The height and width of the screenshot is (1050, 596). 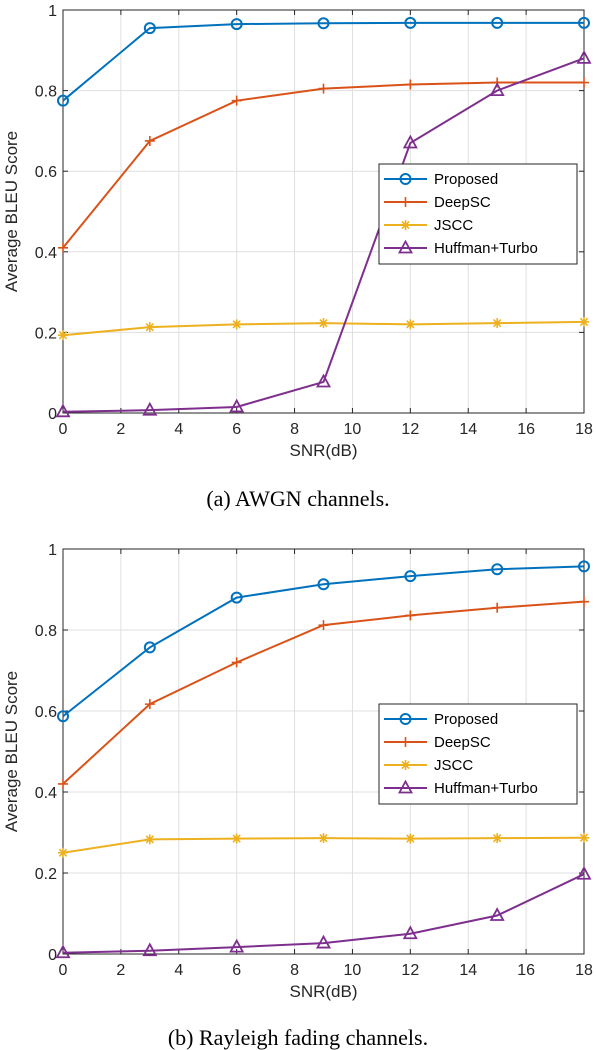 What do you see at coordinates (236, 429) in the screenshot?
I see `x-tick-label: 6` at bounding box center [236, 429].